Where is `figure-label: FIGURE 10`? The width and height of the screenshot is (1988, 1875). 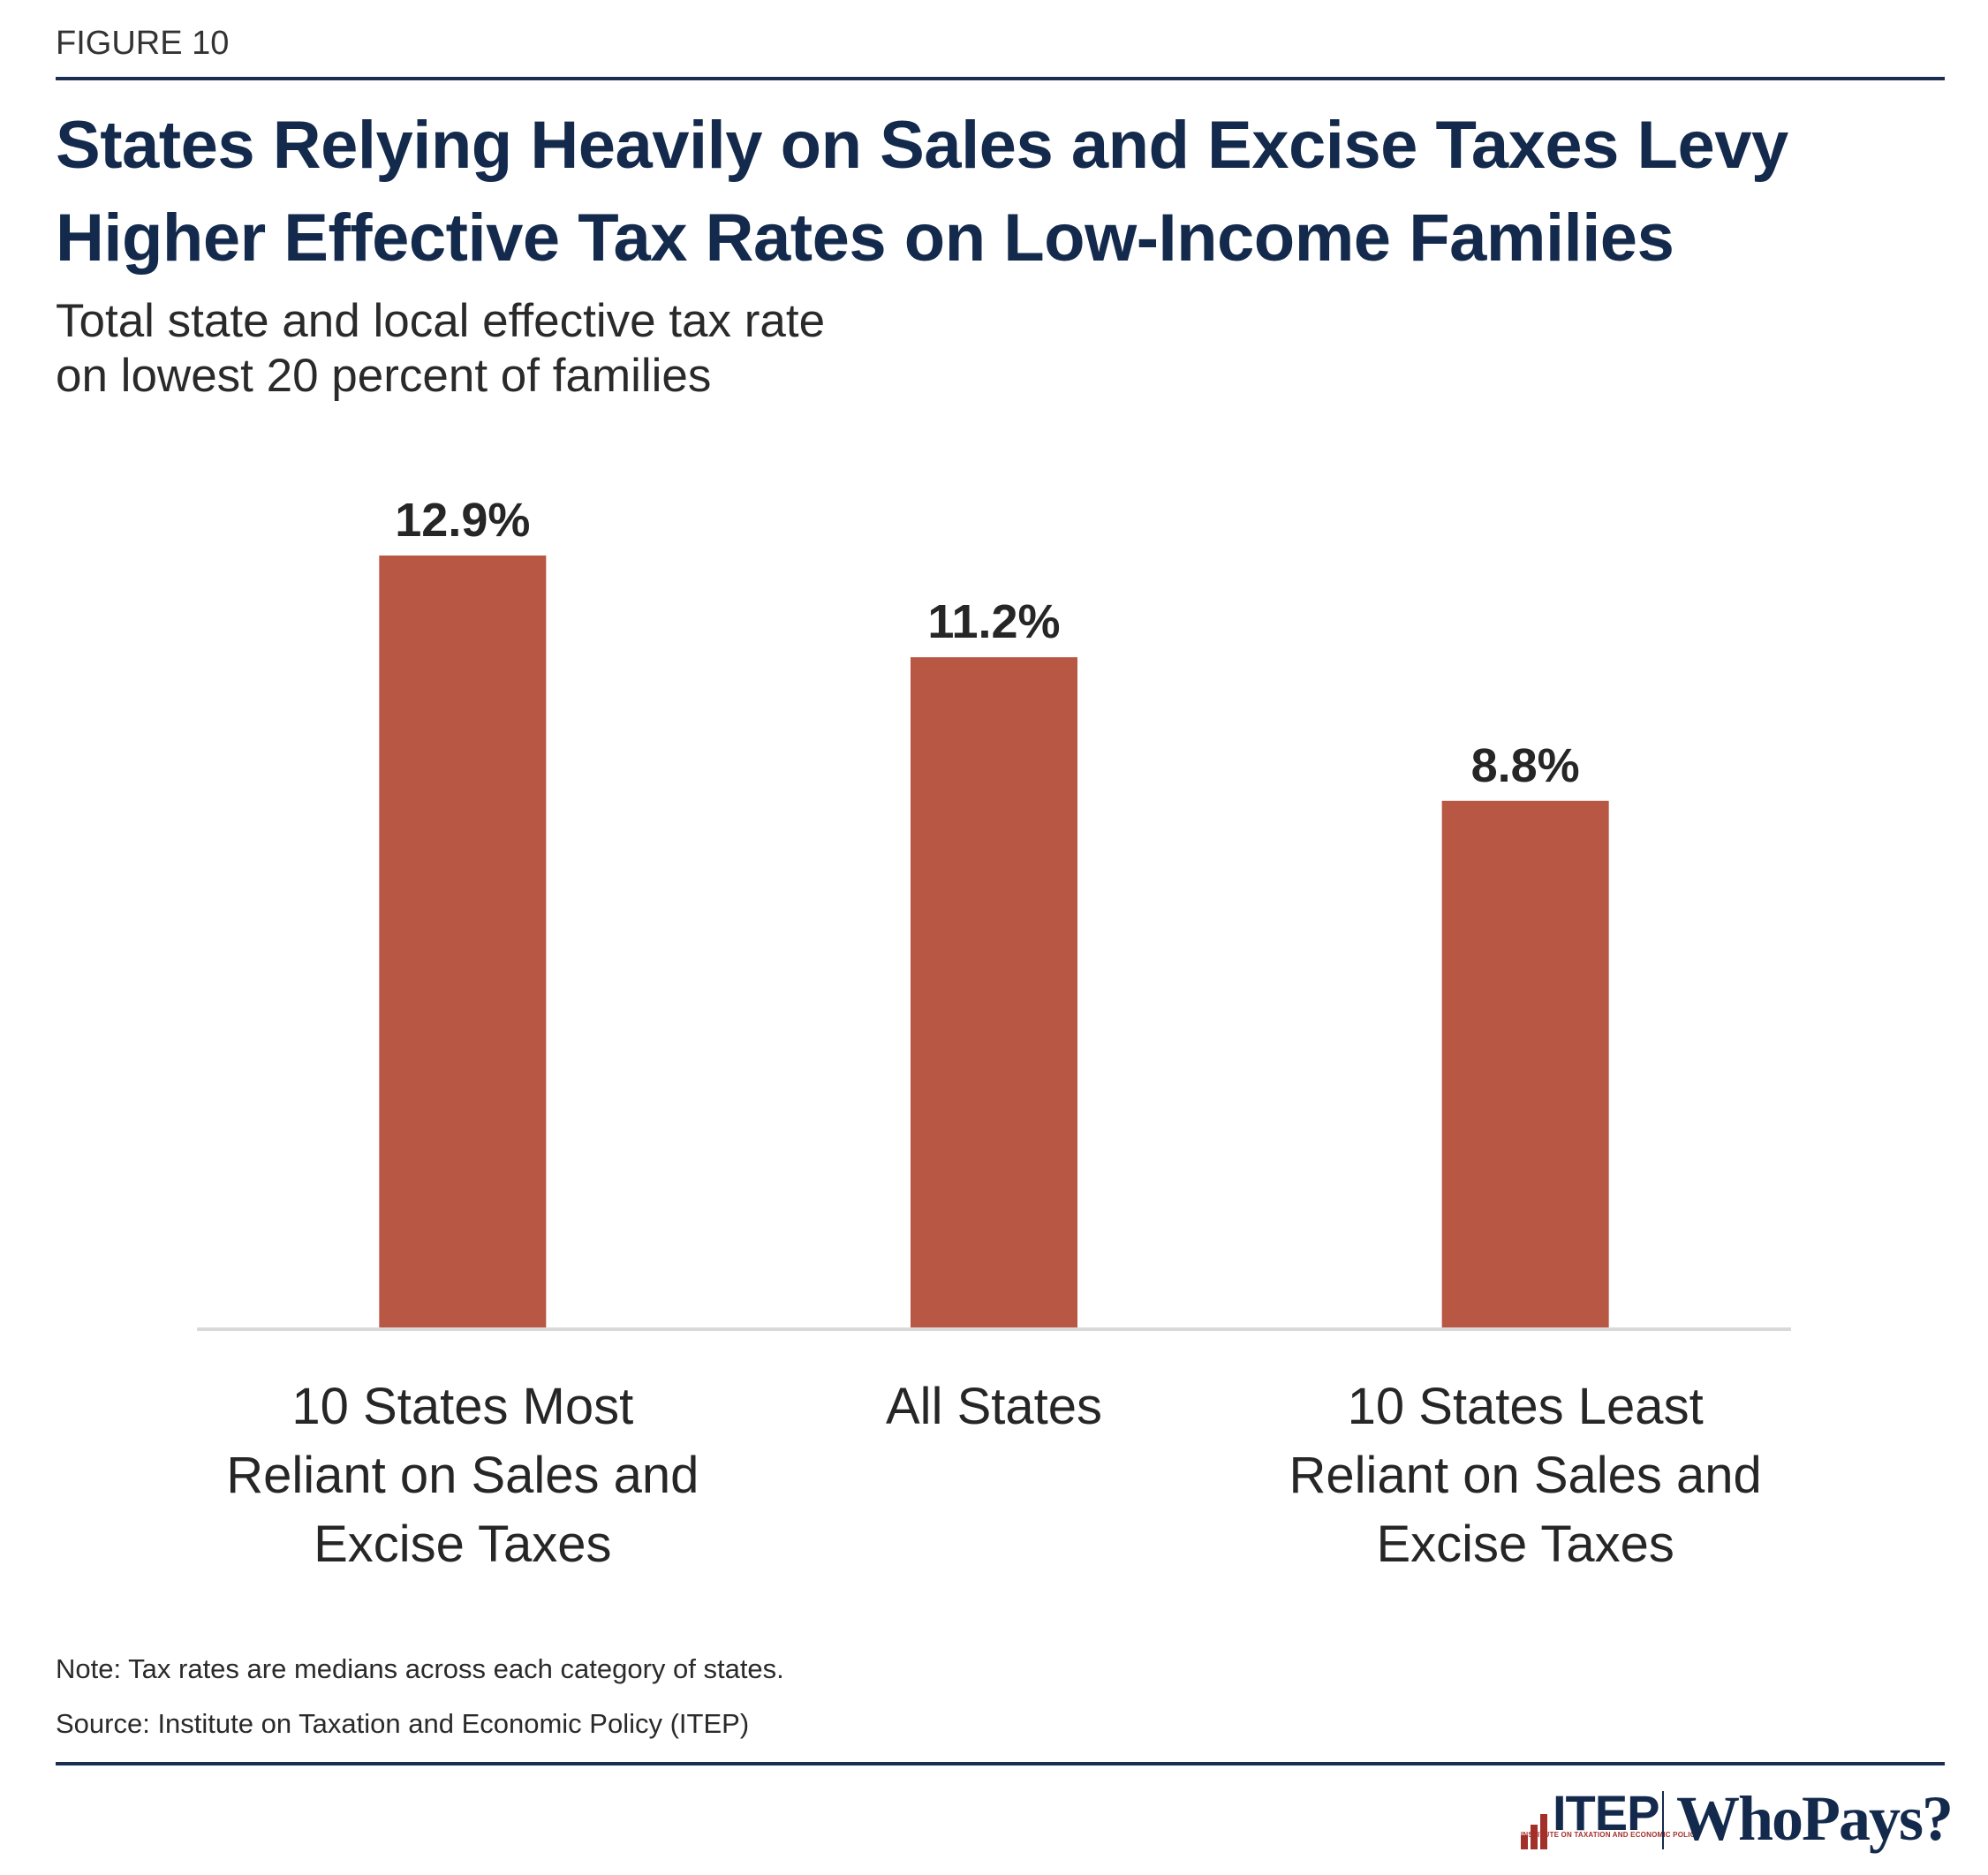 figure-label: FIGURE 10 is located at coordinates (143, 44).